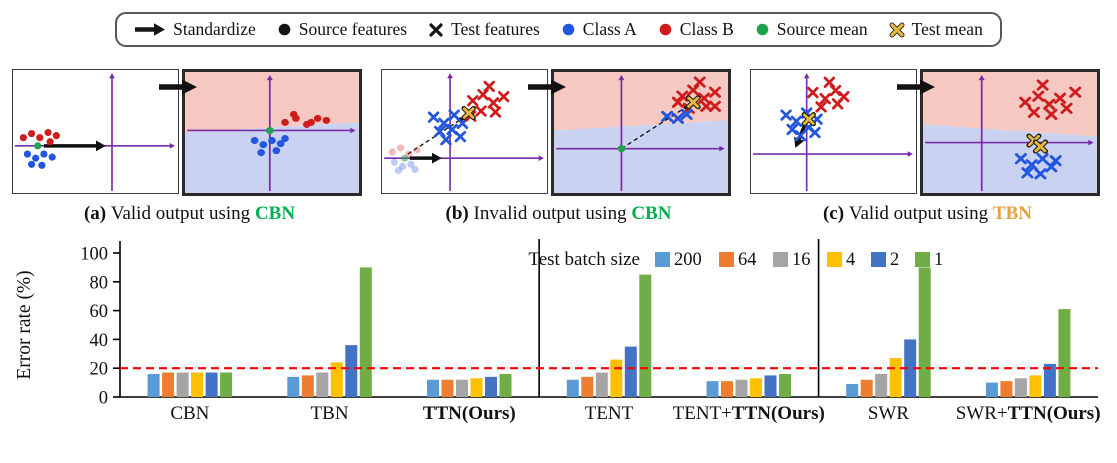 The width and height of the screenshot is (1117, 463). I want to click on panel-group-b: (b) Invalid output using CBN, so click(558, 147).